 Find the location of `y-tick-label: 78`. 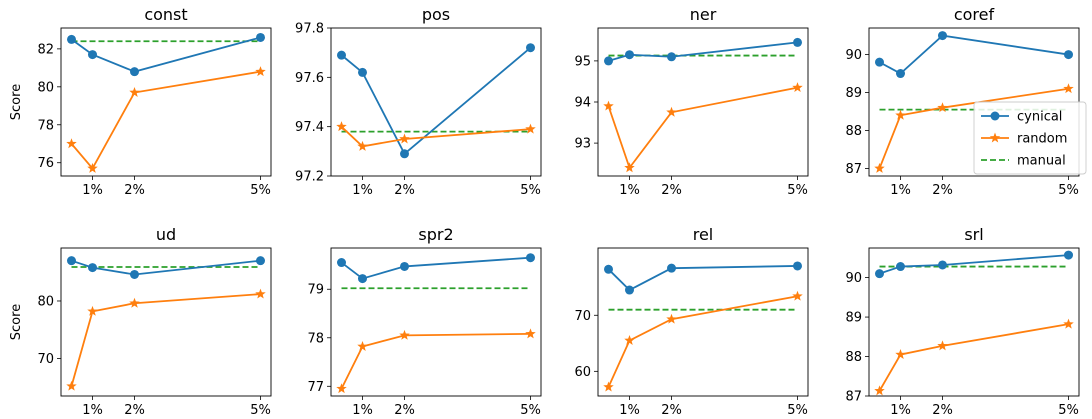

y-tick-label: 78 is located at coordinates (315, 338).